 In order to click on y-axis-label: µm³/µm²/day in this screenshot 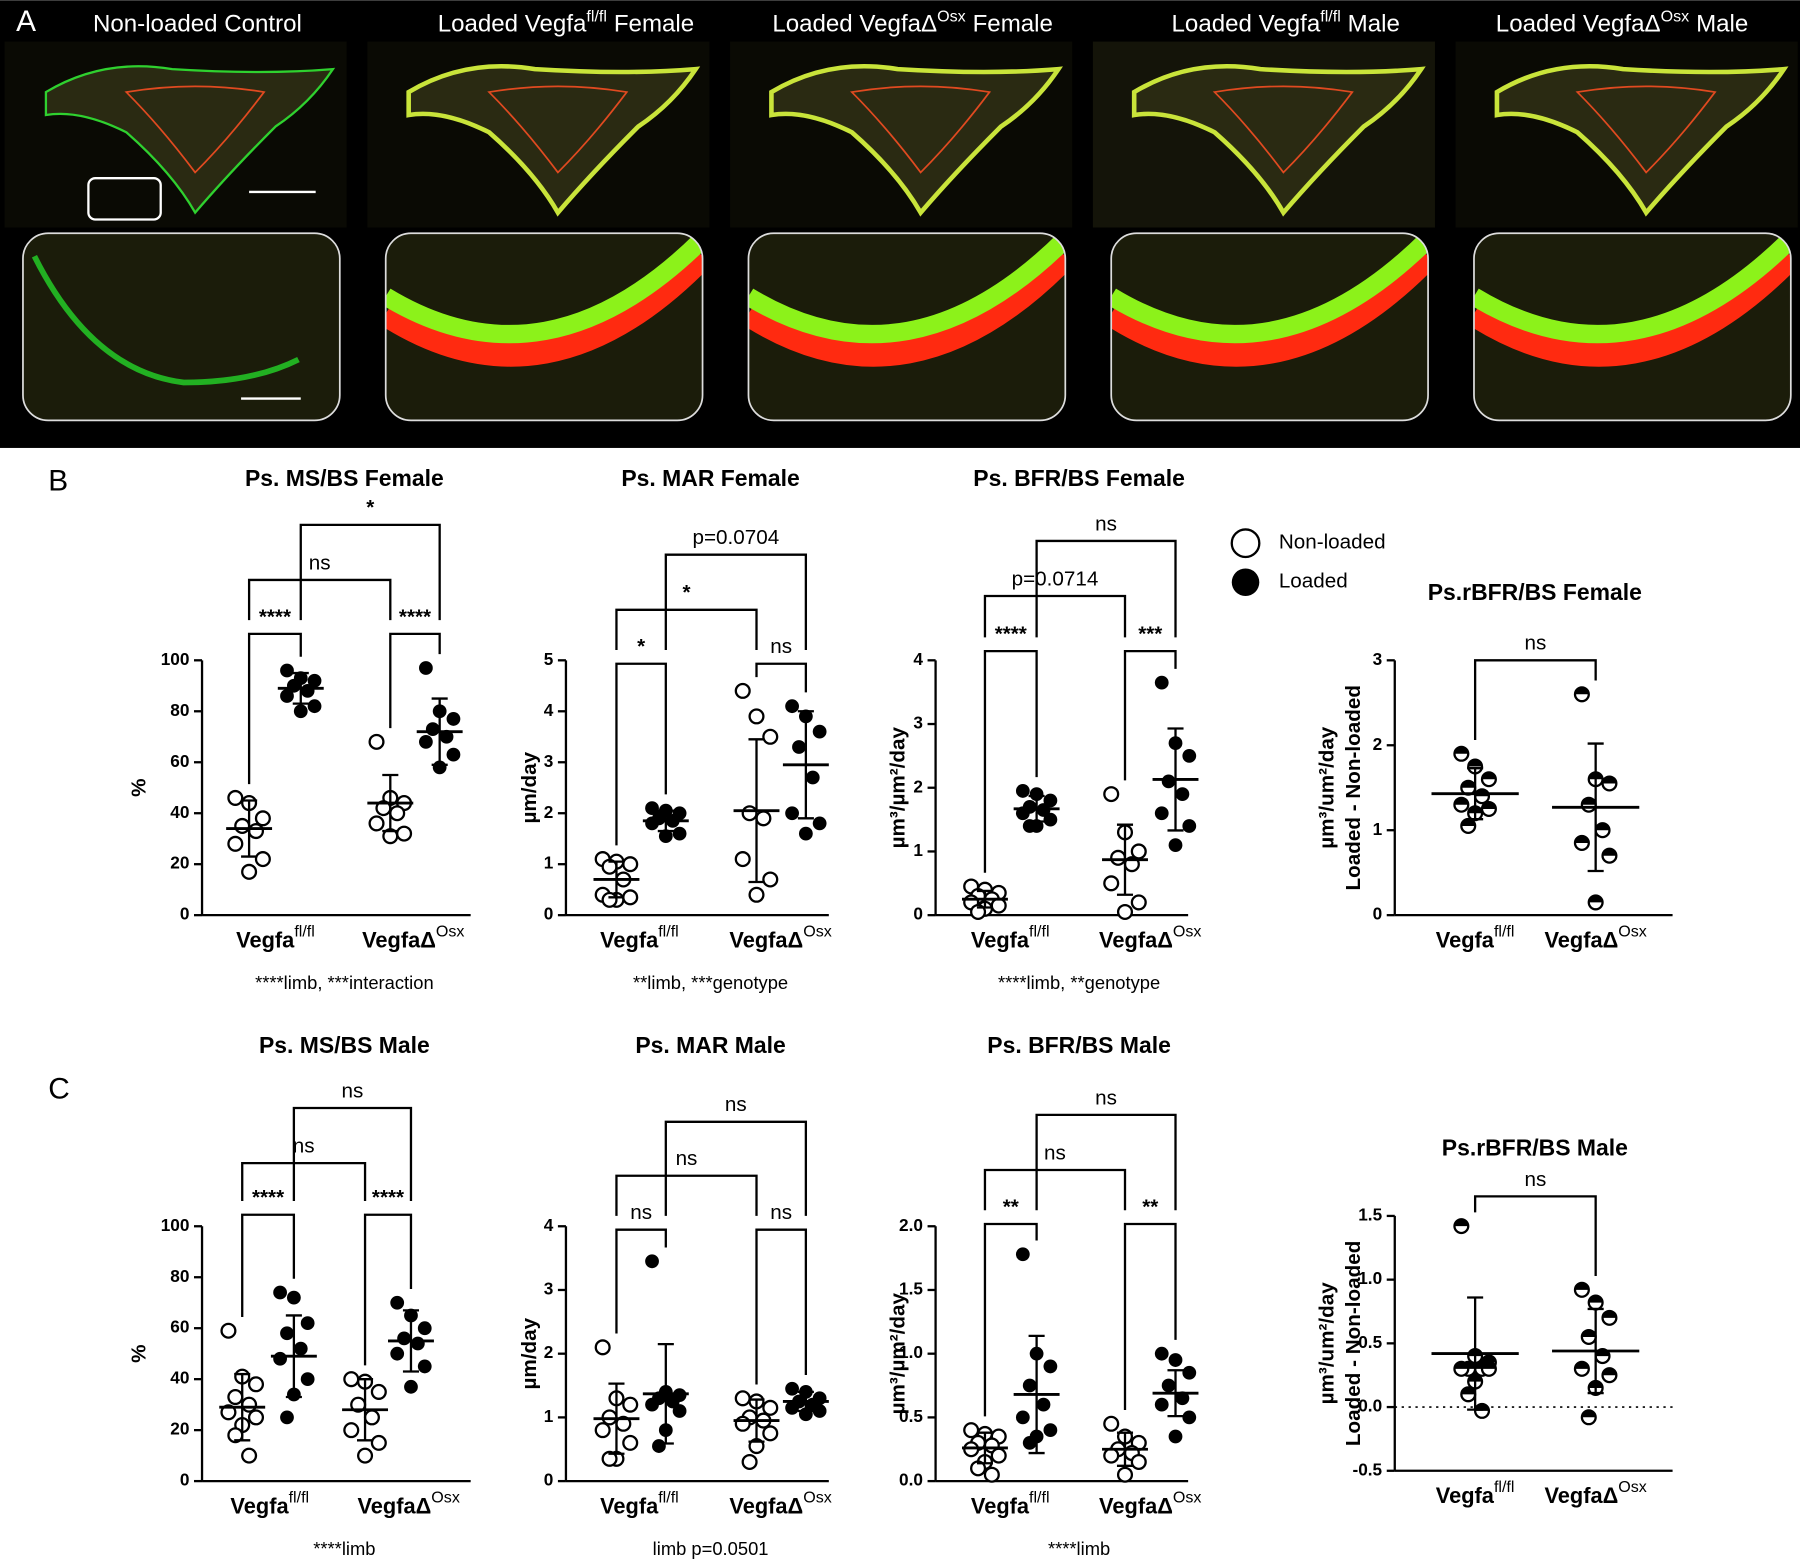, I will do `click(897, 788)`.